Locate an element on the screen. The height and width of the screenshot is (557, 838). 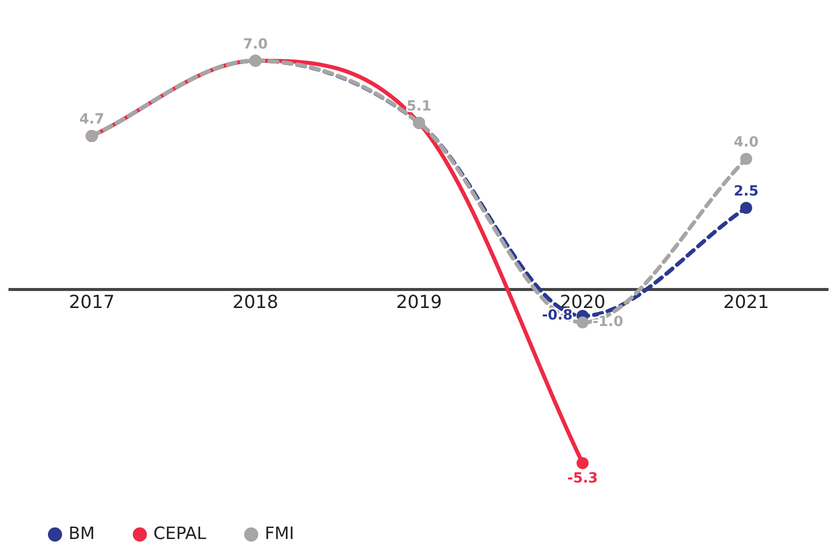
legend-label: BM is located at coordinates (81, 534).